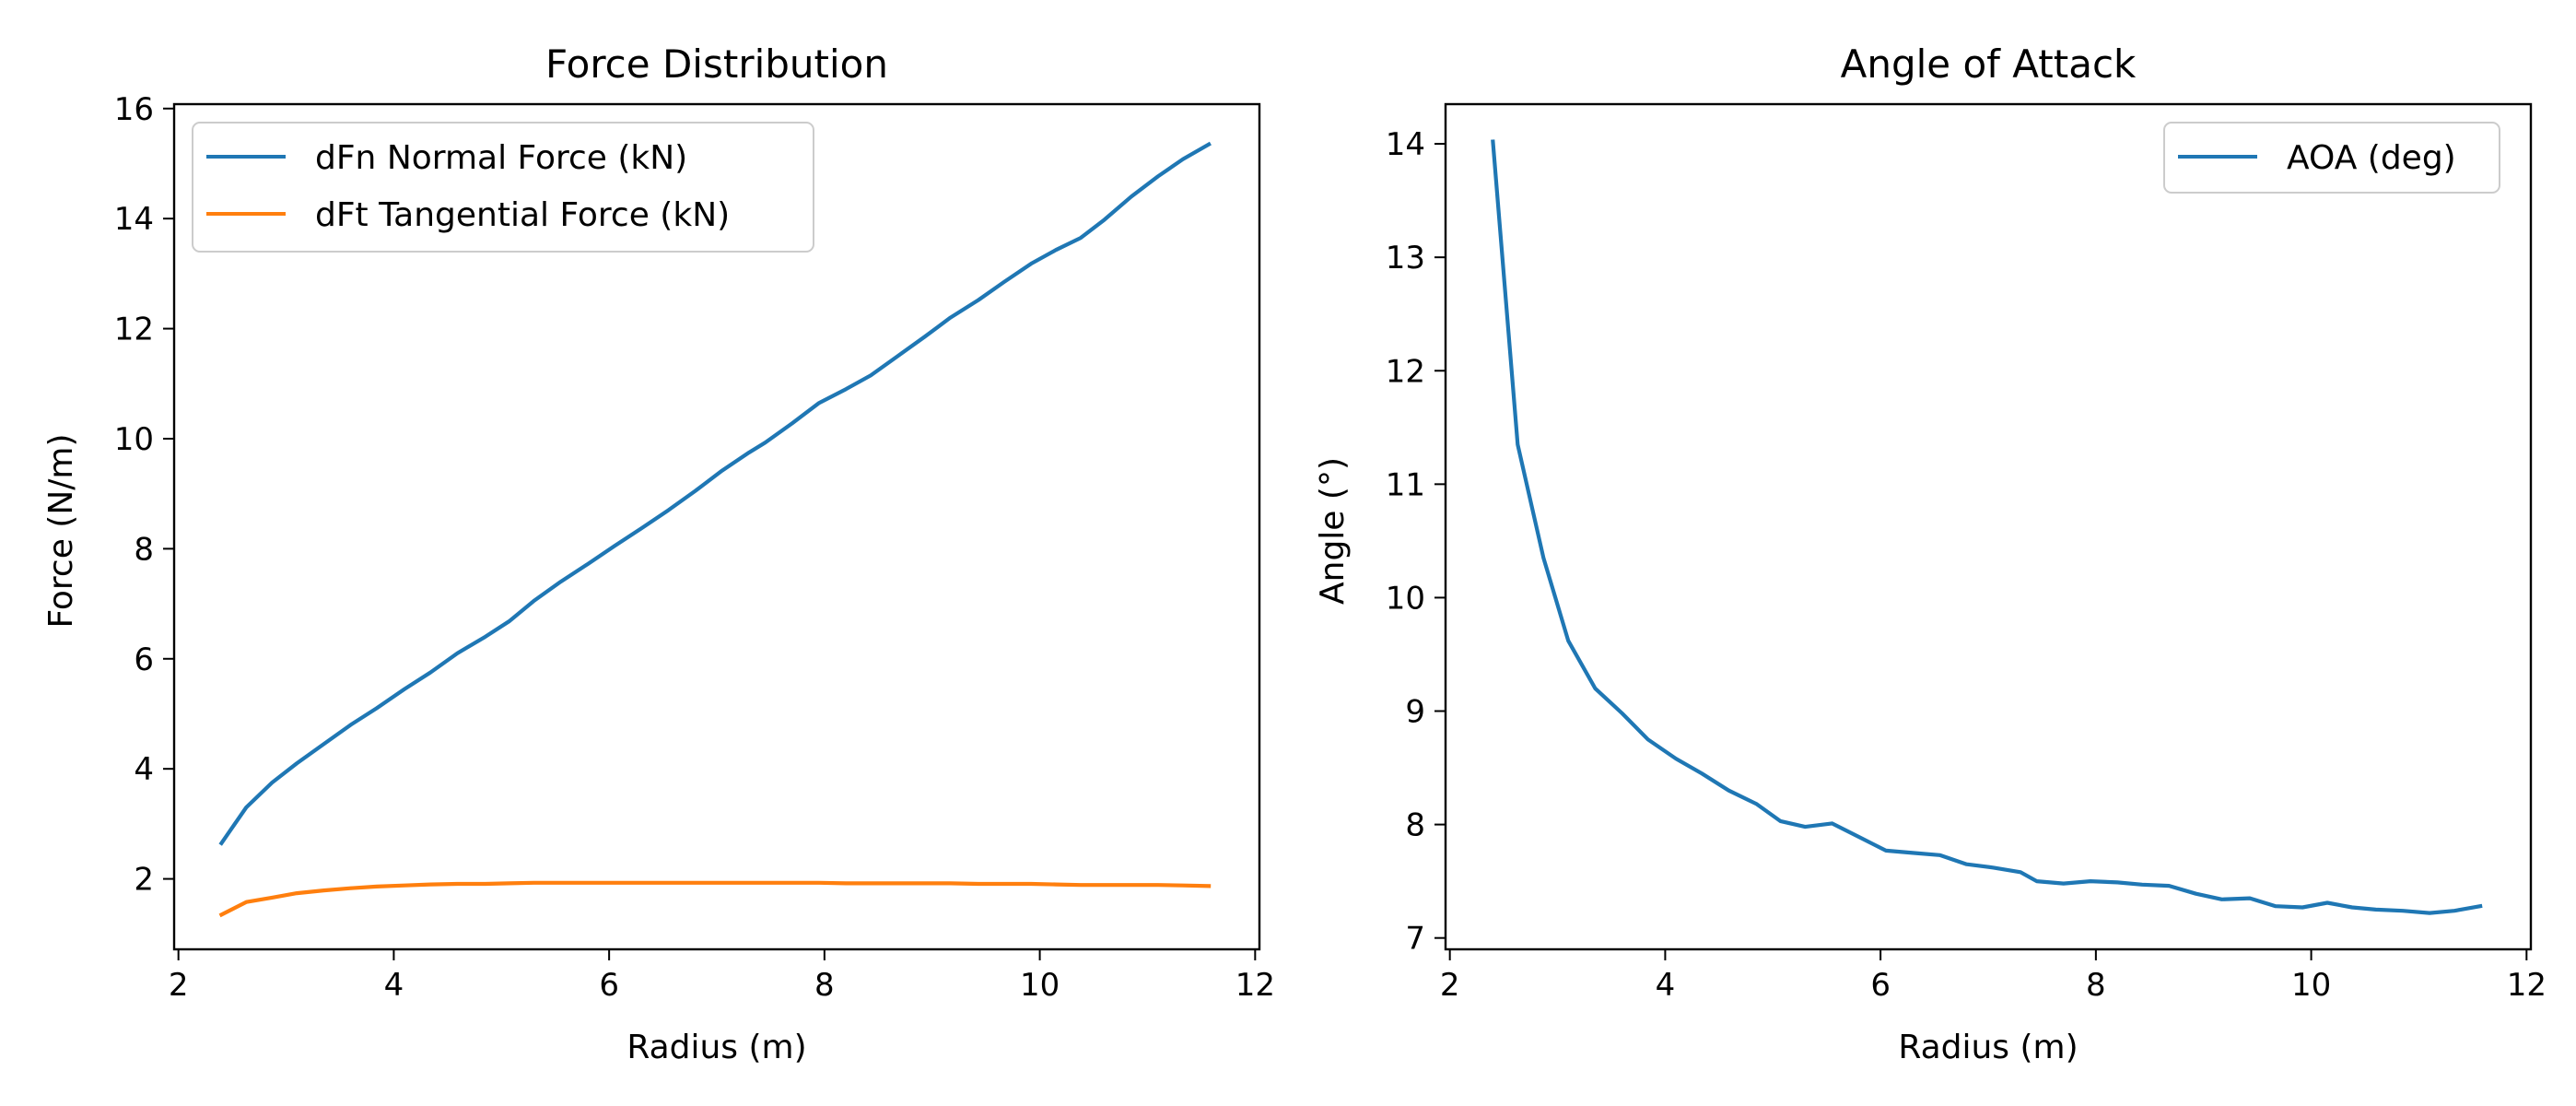 The width and height of the screenshot is (2576, 1106). I want to click on legend: AOA (deg), so click(2331, 158).